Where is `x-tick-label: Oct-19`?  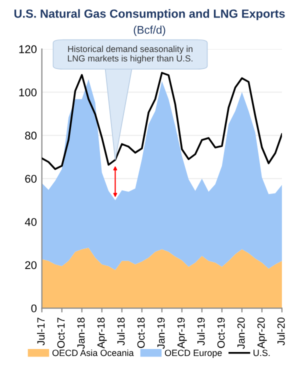 x-tick-label: Oct-19 is located at coordinates (221, 333).